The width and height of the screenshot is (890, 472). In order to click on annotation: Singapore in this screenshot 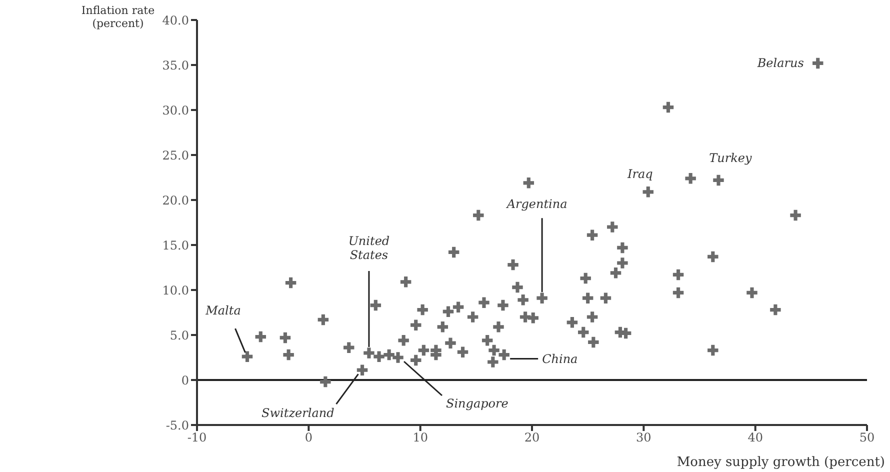, I will do `click(477, 403)`.